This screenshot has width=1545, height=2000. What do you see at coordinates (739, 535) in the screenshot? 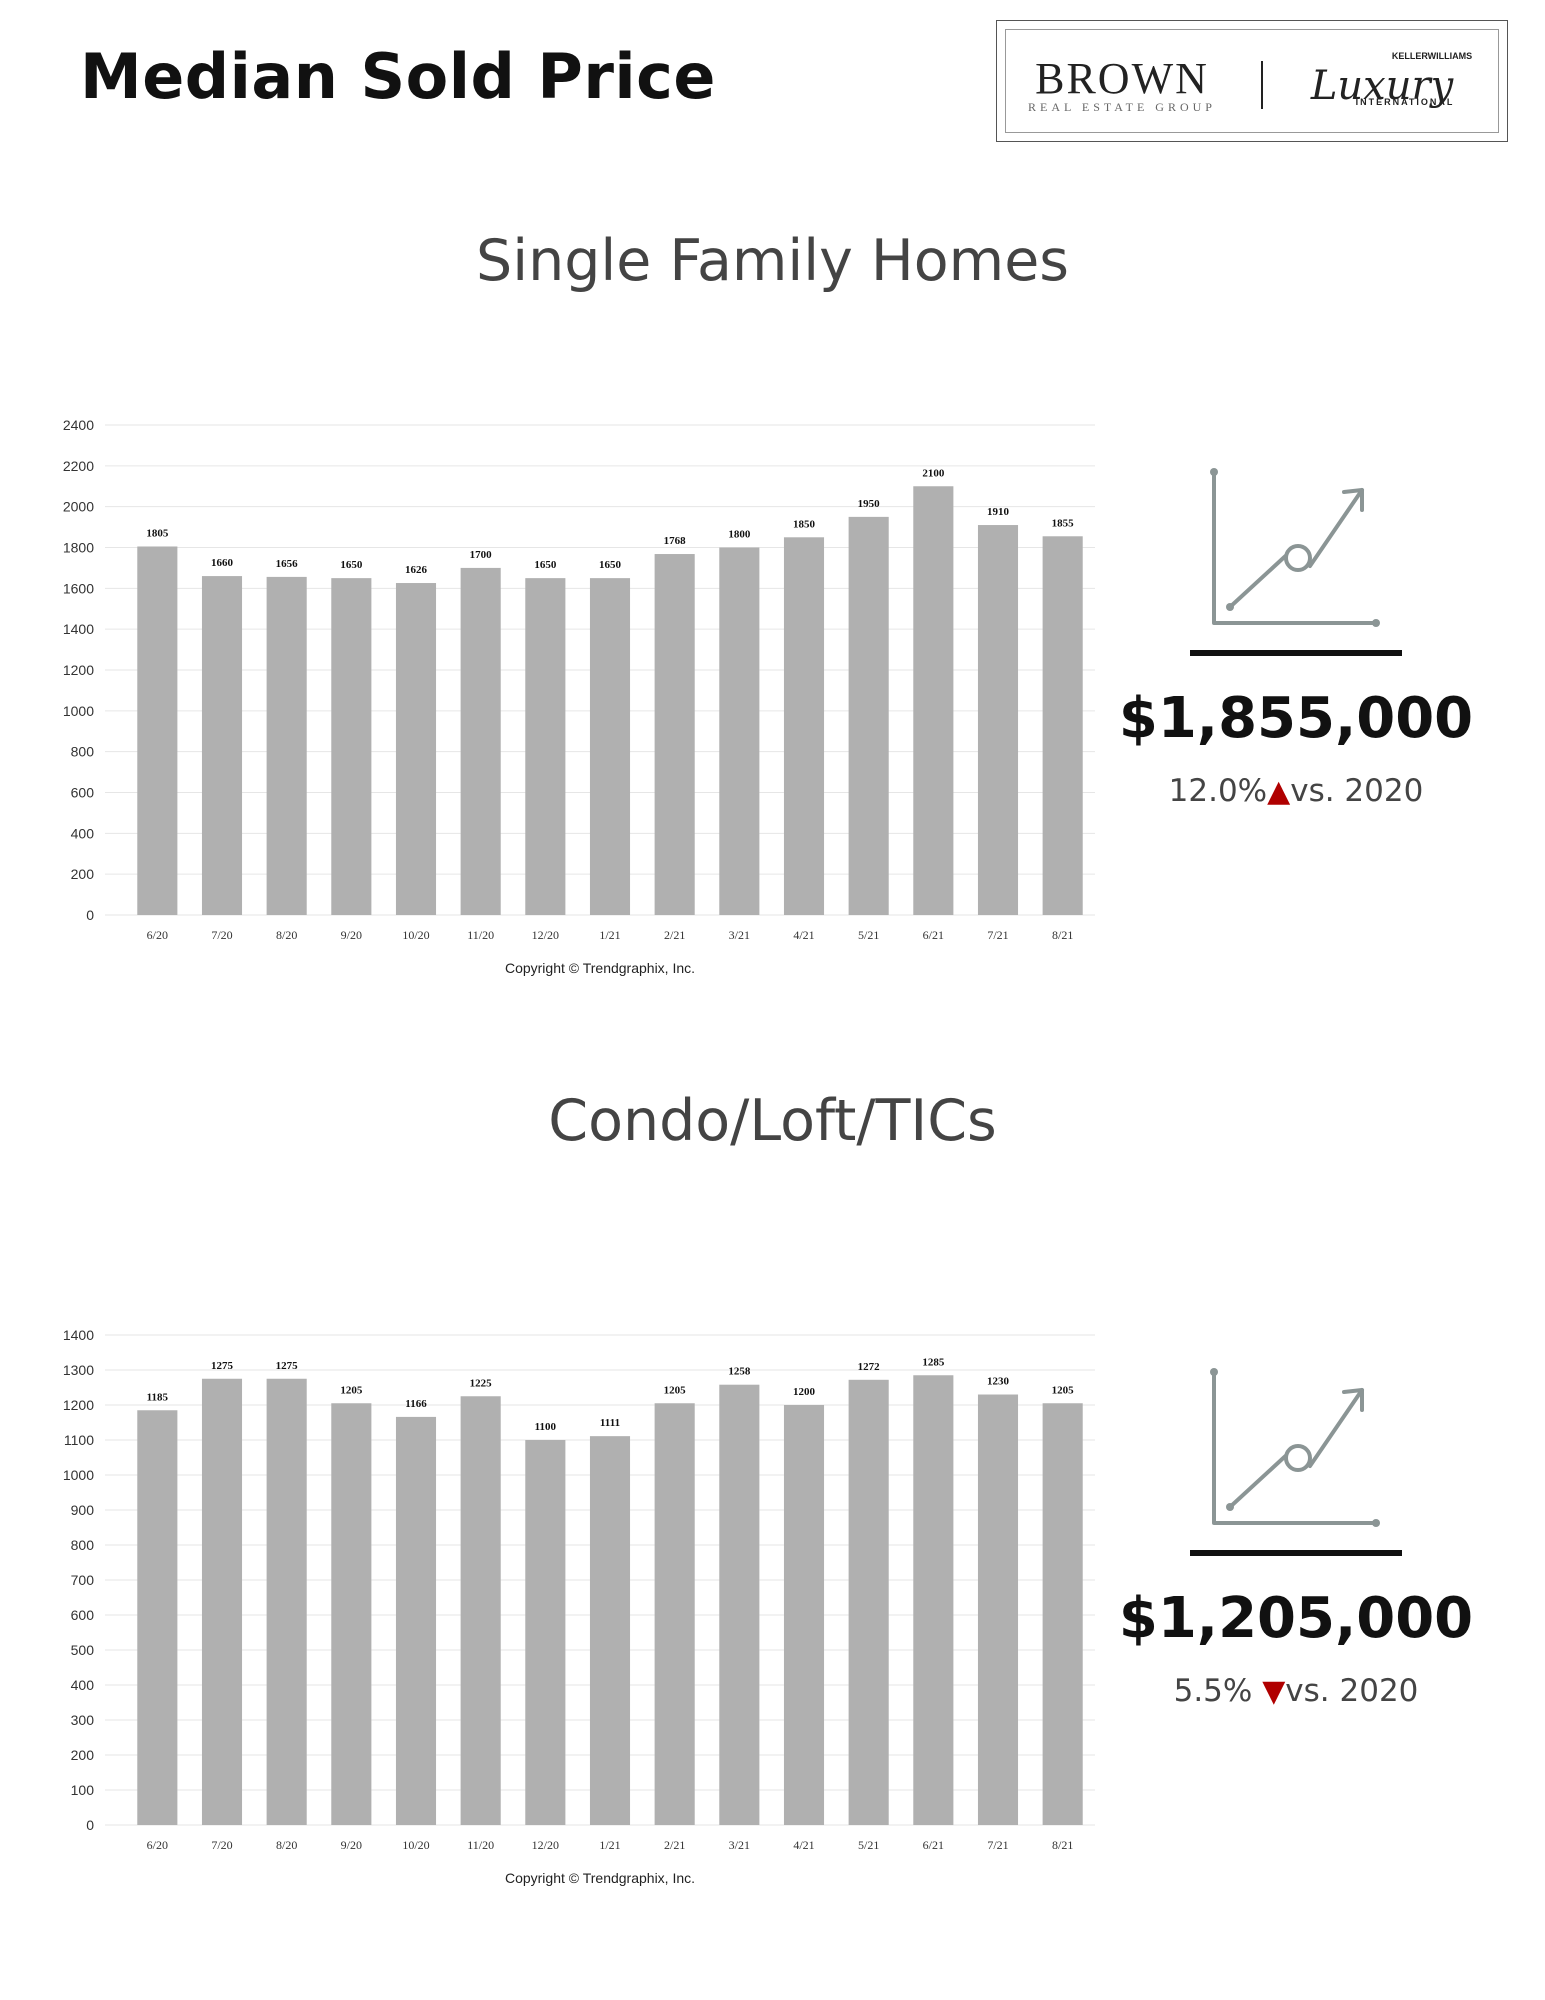
I see `data-label: 1800` at bounding box center [739, 535].